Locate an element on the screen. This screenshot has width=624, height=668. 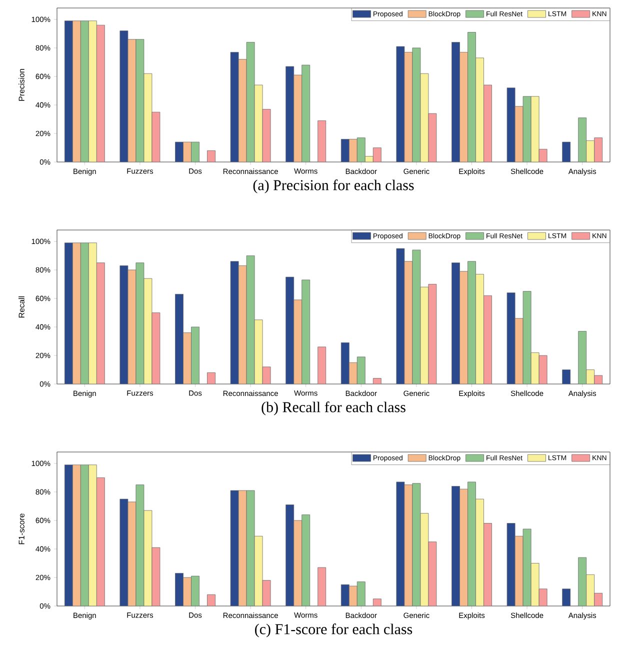
text: (b) Recall for each class is located at coordinates (334, 409).